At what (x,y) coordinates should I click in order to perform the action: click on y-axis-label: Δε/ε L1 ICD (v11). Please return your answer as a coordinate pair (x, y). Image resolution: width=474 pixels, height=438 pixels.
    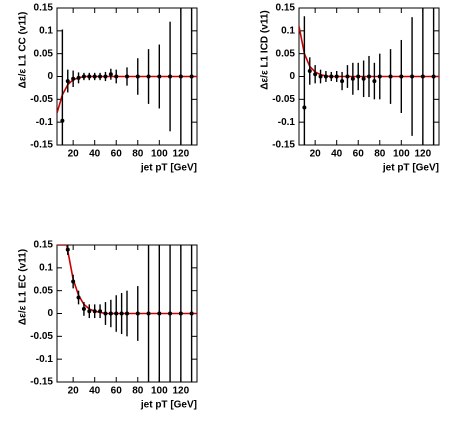
    Looking at the image, I should click on (265, 49).